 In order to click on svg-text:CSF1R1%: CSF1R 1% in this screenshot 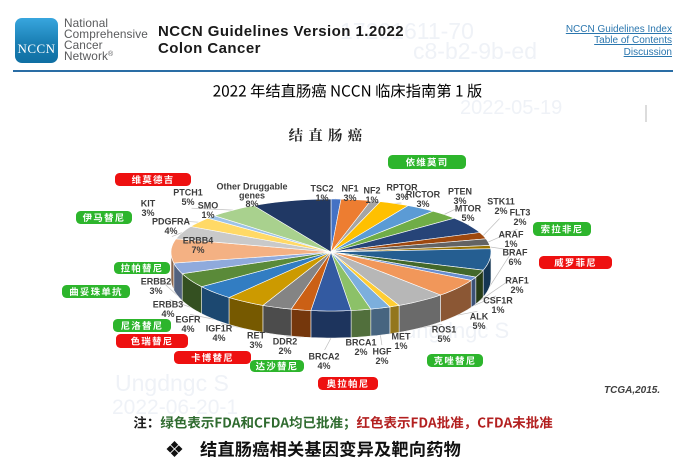, I will do `click(498, 306)`.